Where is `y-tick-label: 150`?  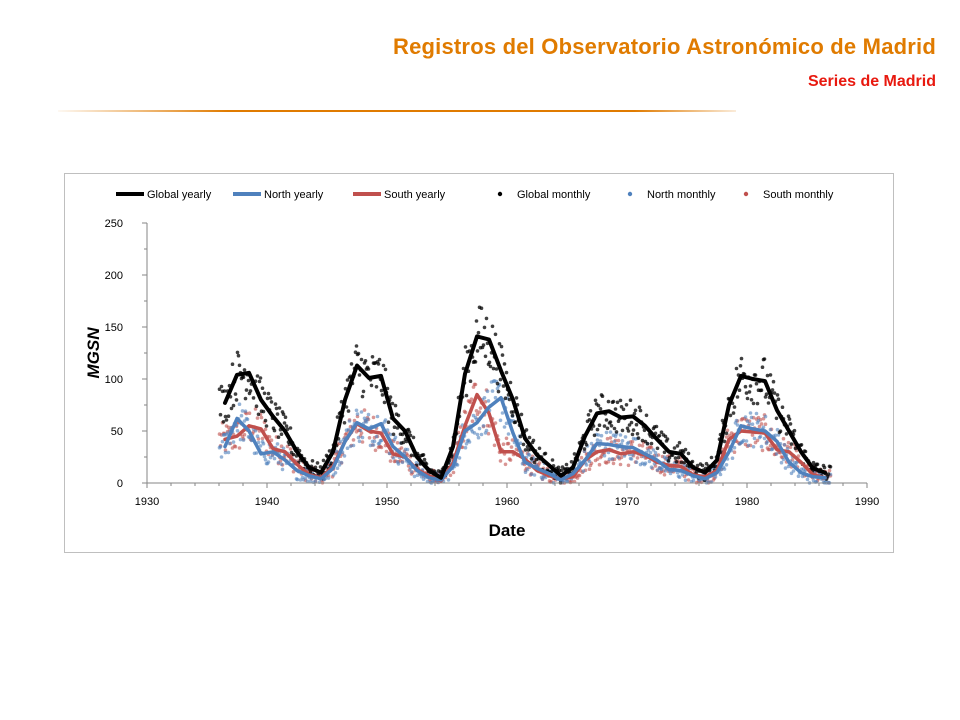
y-tick-label: 150 is located at coordinates (114, 328).